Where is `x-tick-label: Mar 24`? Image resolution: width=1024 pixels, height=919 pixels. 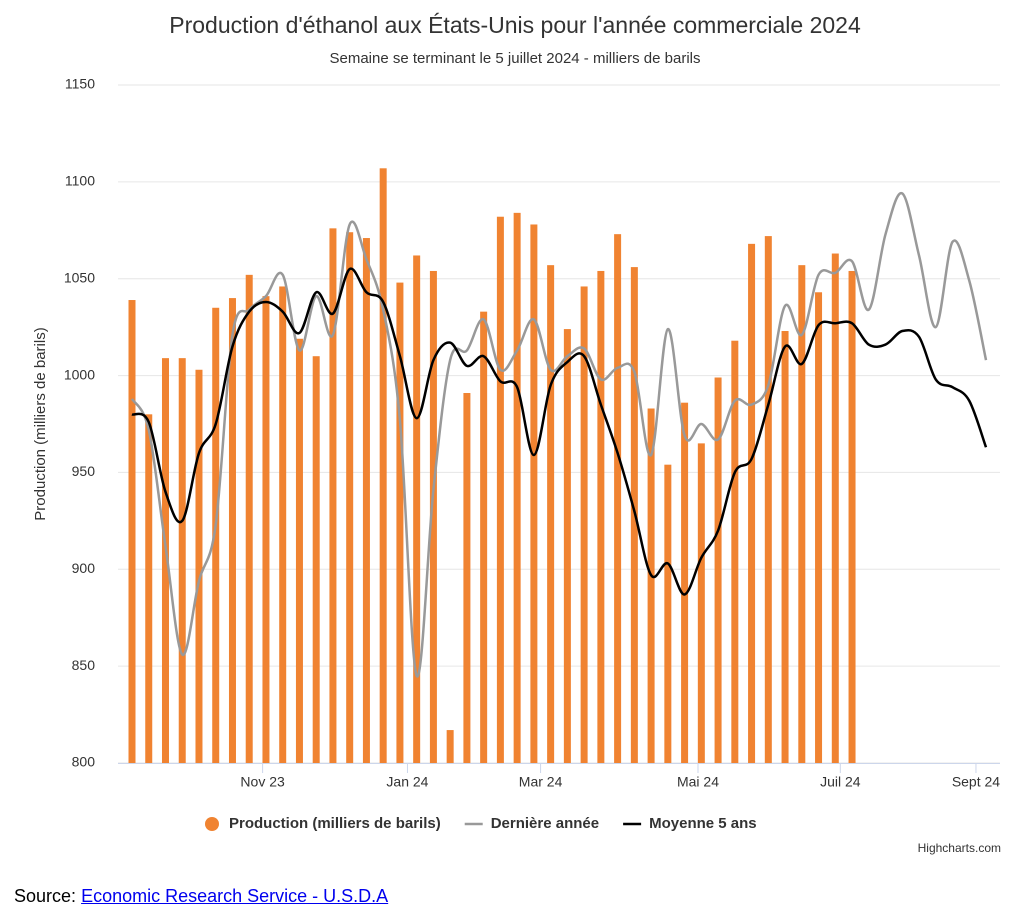 x-tick-label: Mar 24 is located at coordinates (541, 782).